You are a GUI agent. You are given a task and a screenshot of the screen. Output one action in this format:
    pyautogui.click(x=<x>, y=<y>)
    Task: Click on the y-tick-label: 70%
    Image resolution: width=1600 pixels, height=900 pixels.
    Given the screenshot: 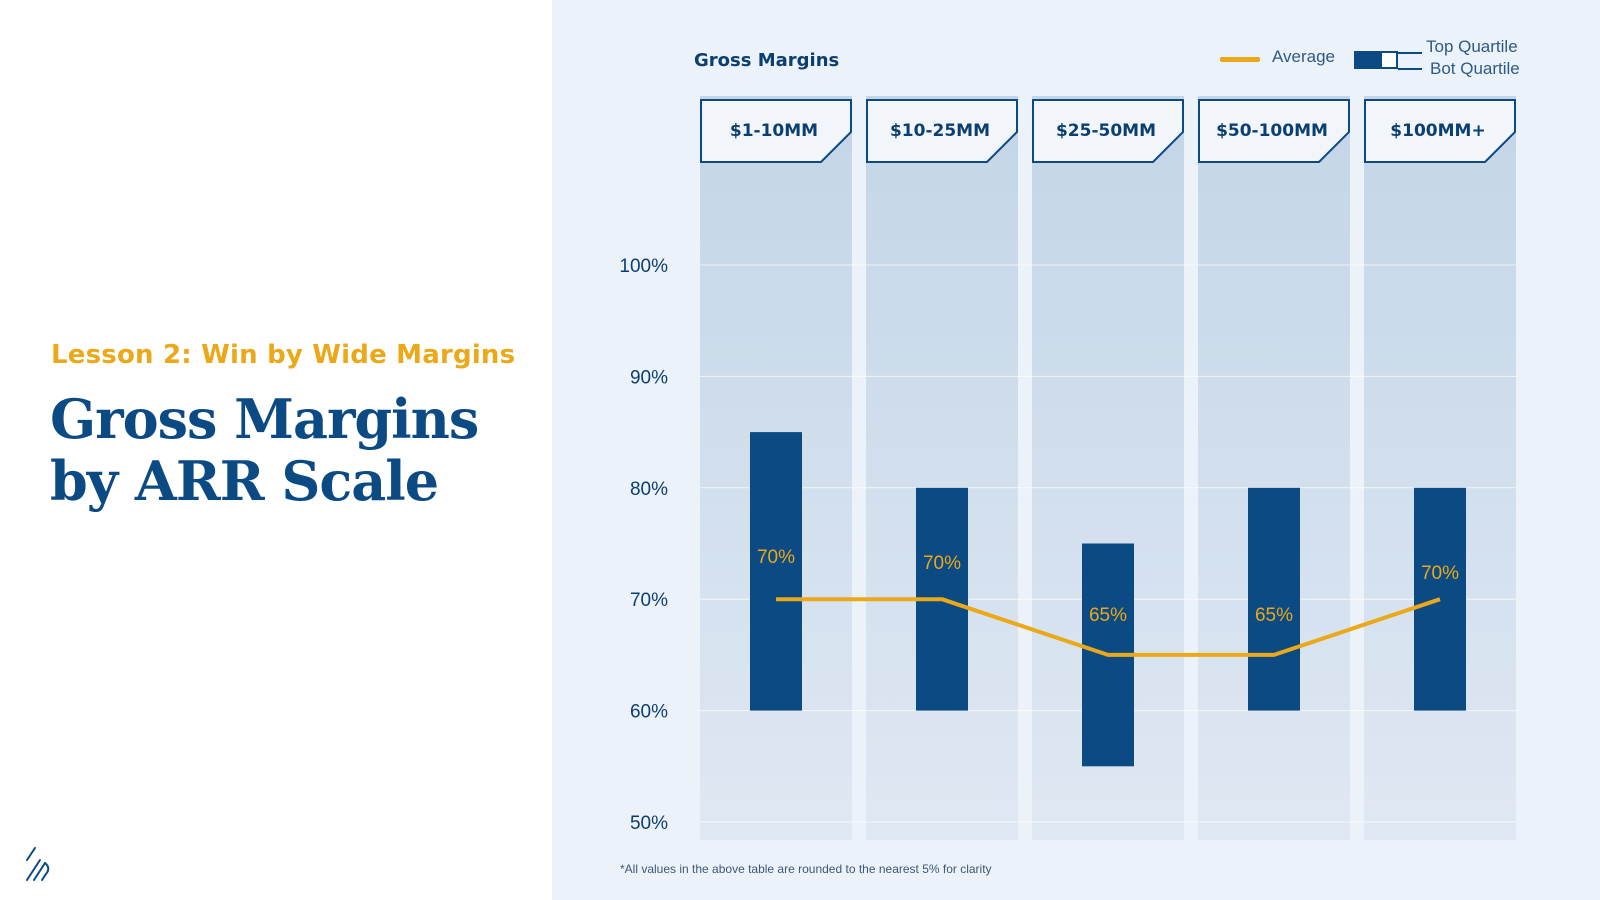 What is the action you would take?
    pyautogui.click(x=649, y=600)
    